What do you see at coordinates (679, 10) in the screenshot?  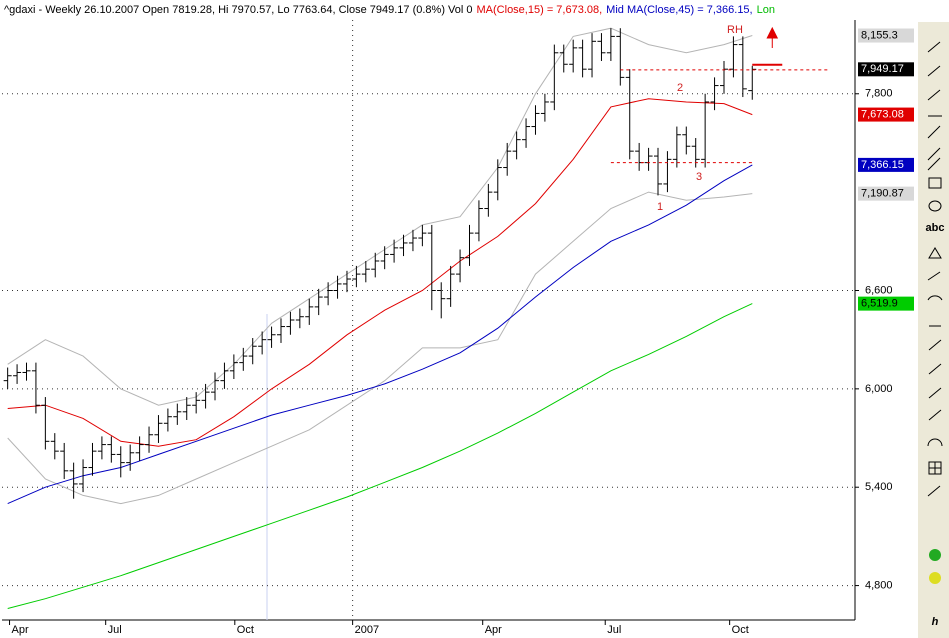 I see `title-part: Mid MA(Close,45) = 7,366.15,` at bounding box center [679, 10].